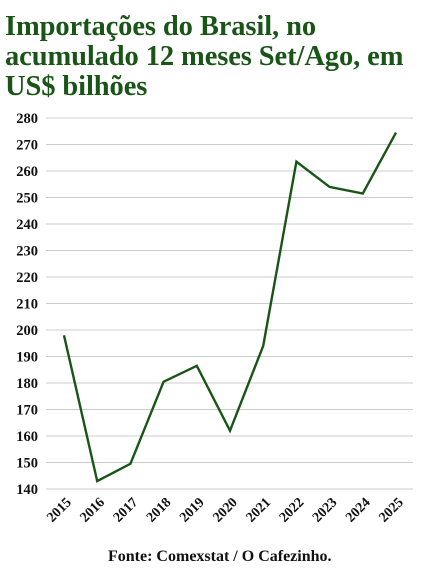 The width and height of the screenshot is (428, 578). Describe the element at coordinates (358, 510) in the screenshot. I see `x-tick-label: 2024` at that location.